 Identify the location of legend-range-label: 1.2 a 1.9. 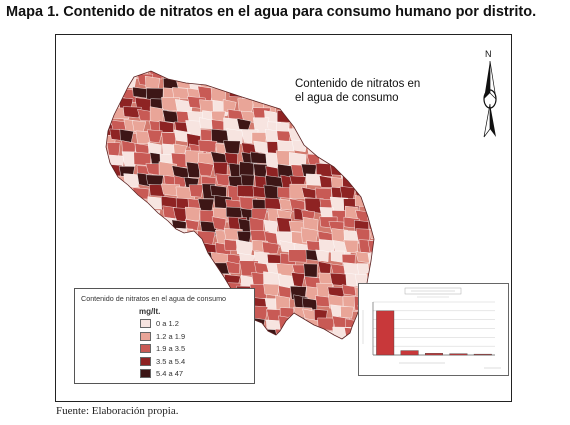
(171, 336).